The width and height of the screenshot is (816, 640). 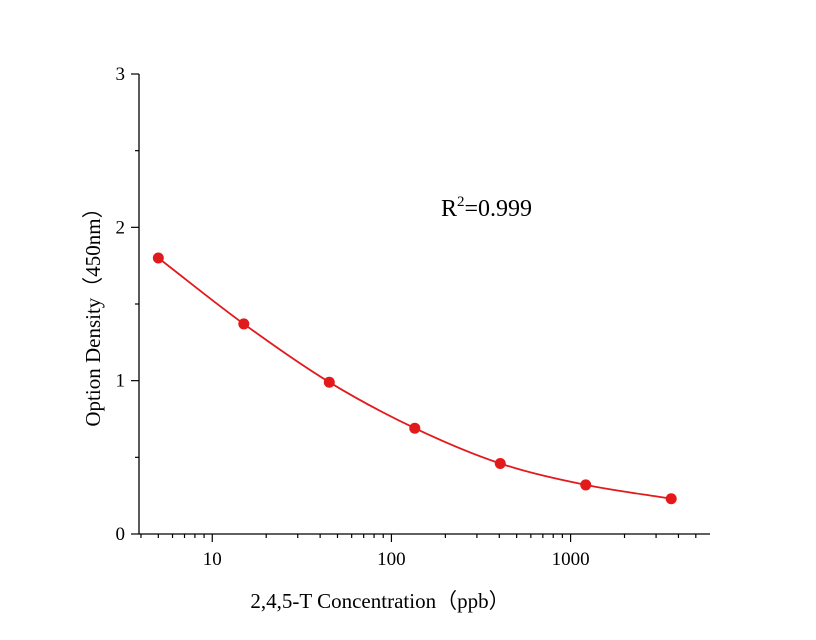 I want to click on r-squared-annotation: R2=0.999, so click(x=486, y=208).